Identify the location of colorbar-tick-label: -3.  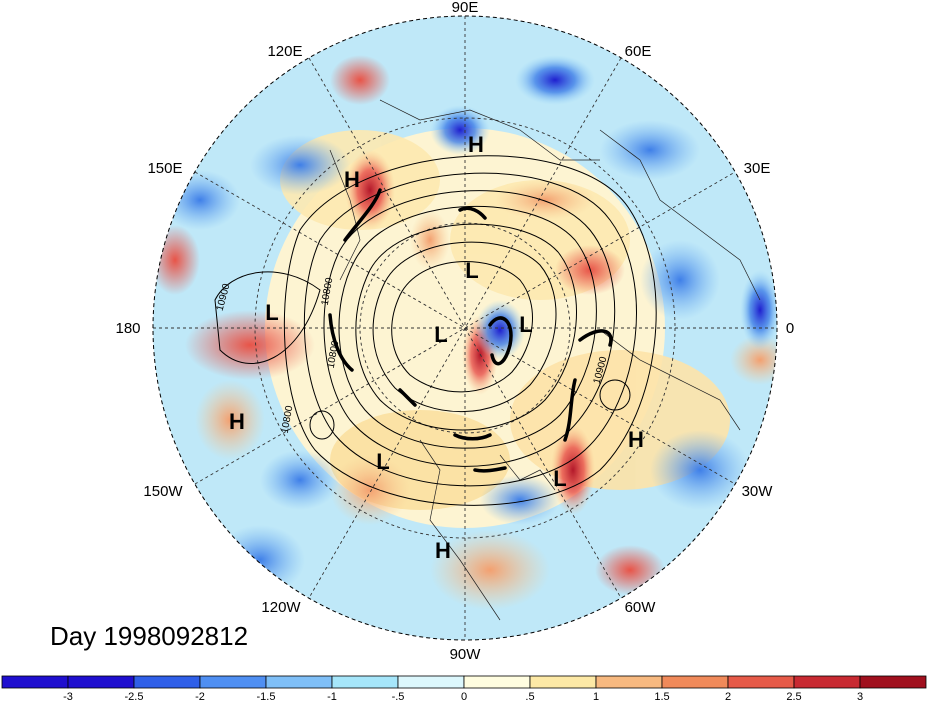
(68, 696).